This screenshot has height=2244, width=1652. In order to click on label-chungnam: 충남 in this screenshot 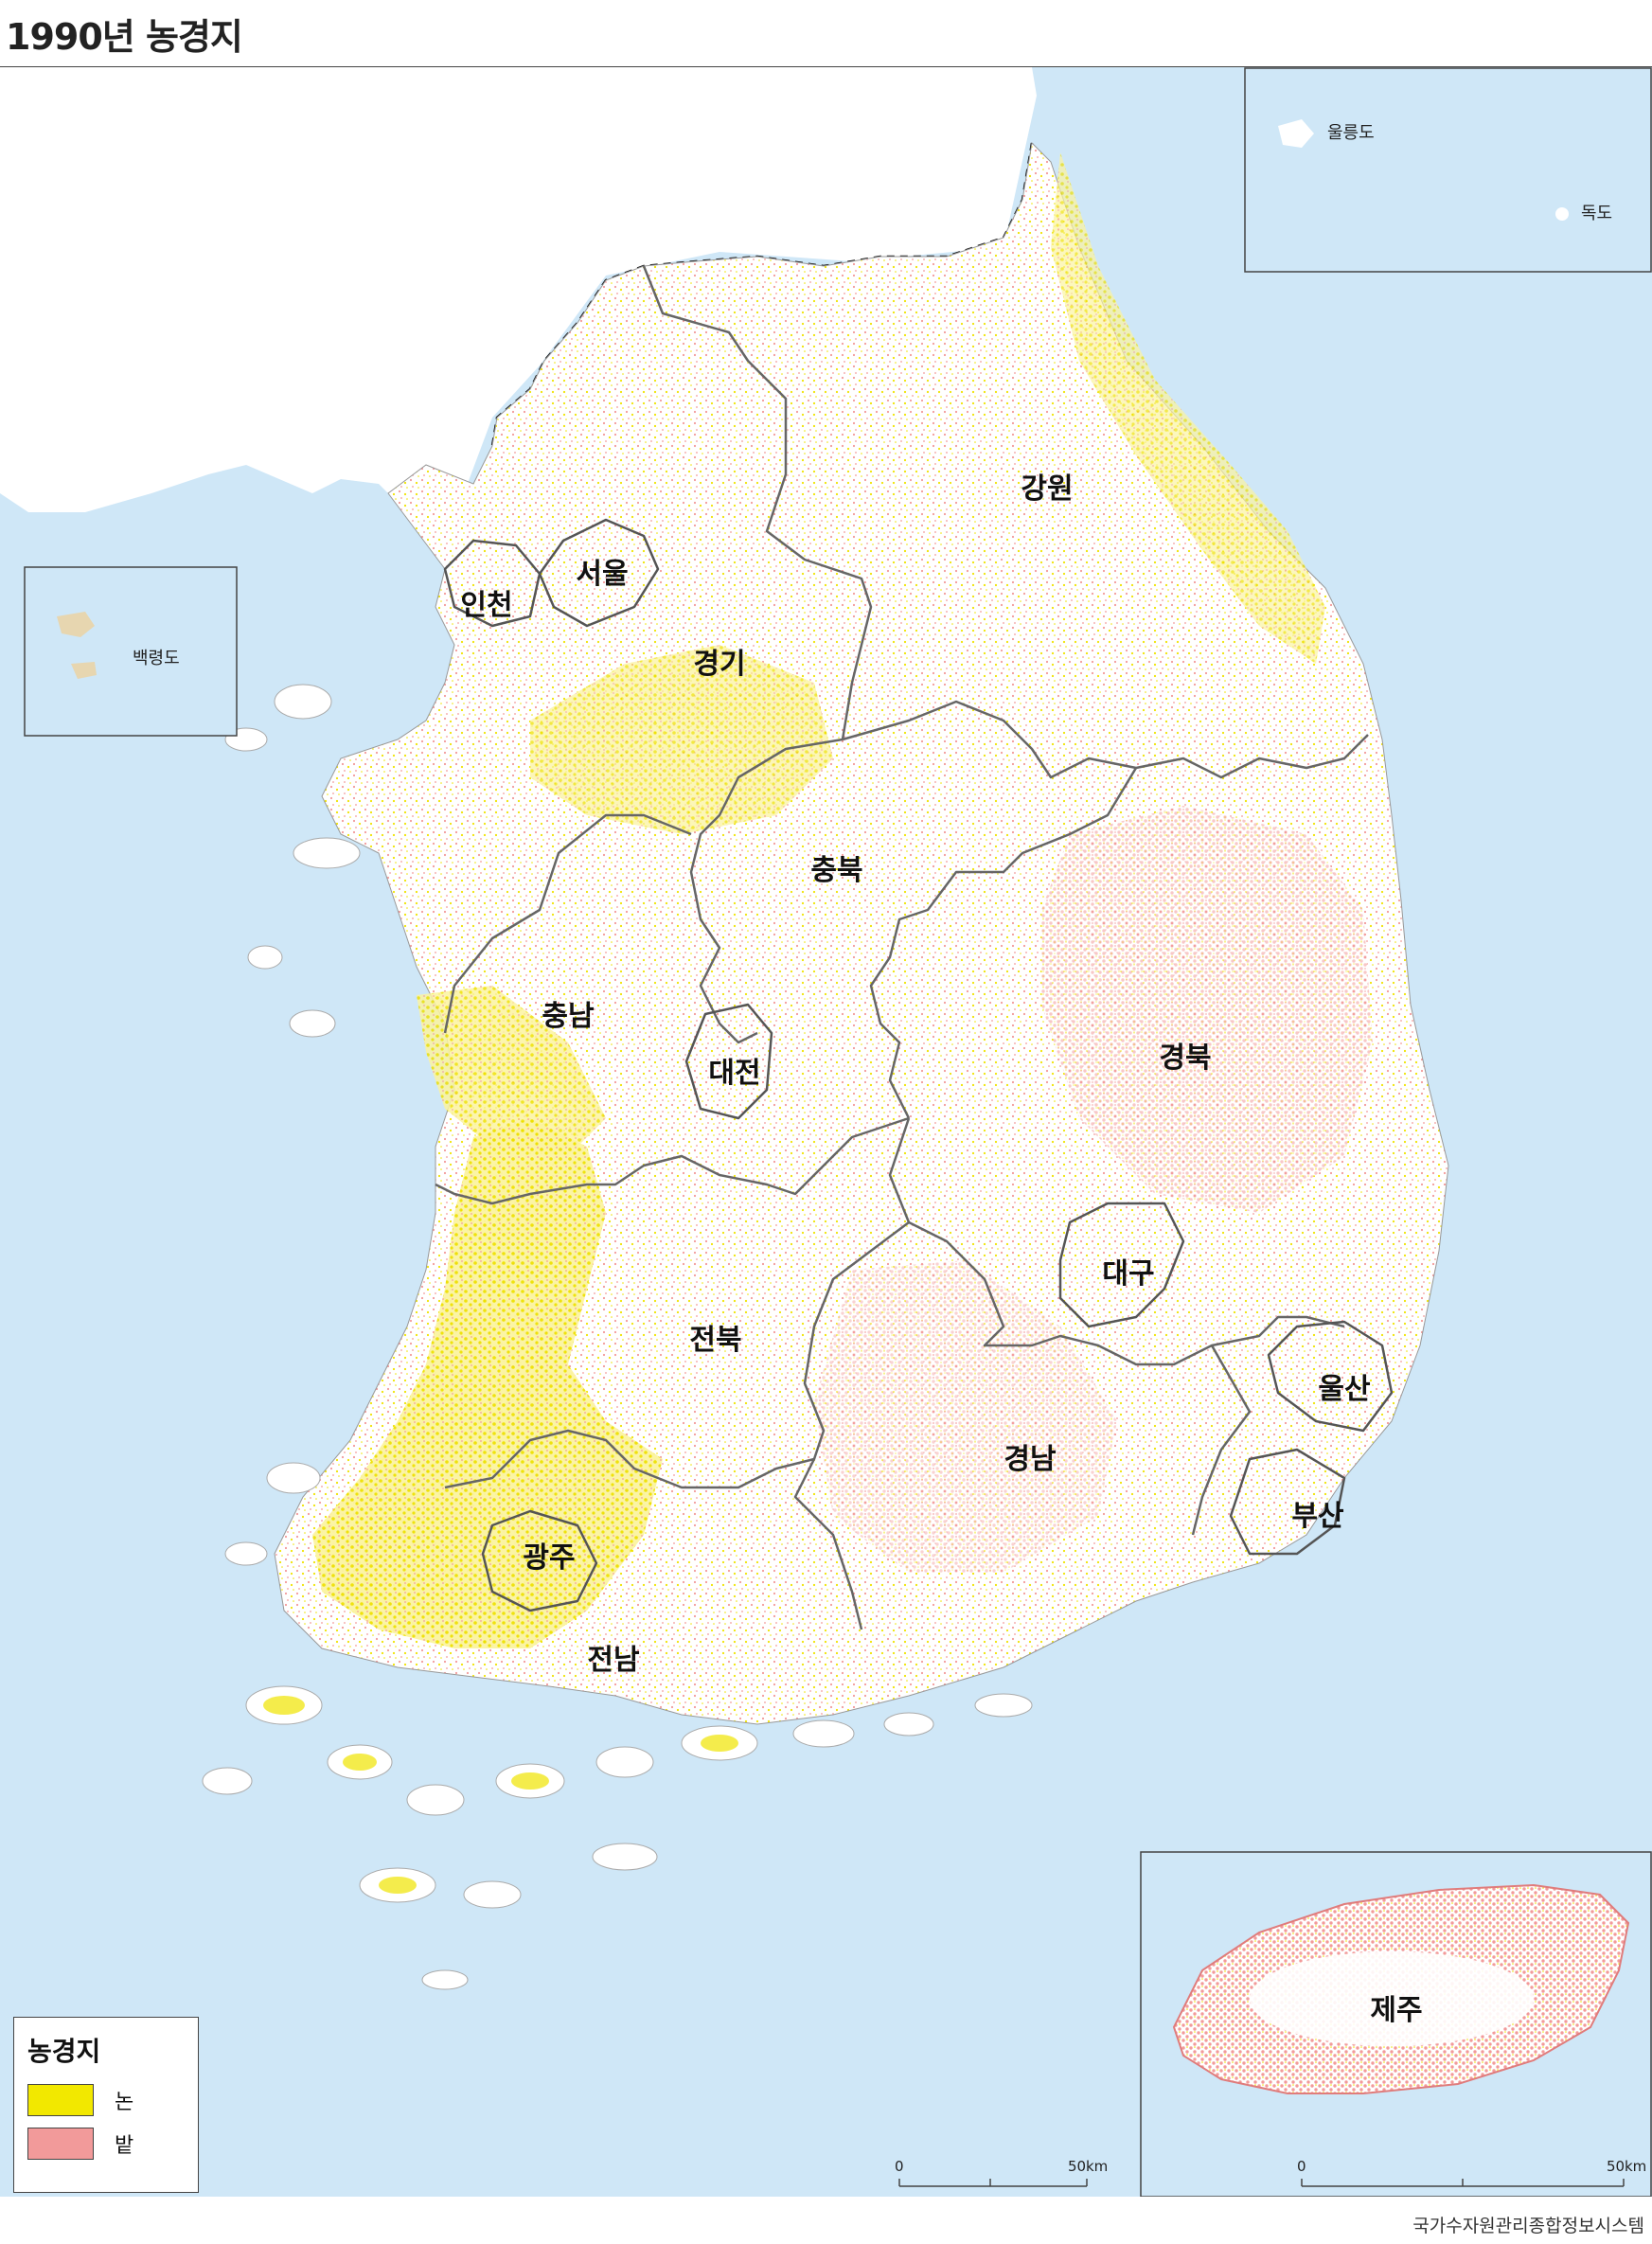, I will do `click(568, 1016)`.